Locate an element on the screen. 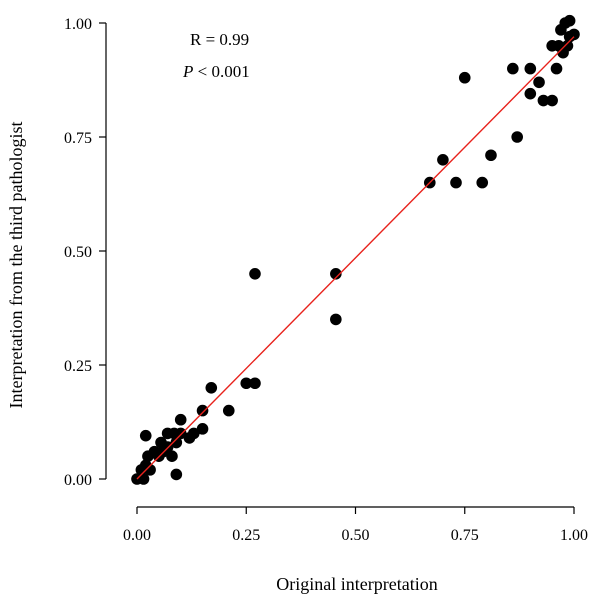 Image resolution: width=600 pixels, height=602 pixels. y-tick-label: 0.50 is located at coordinates (78, 252).